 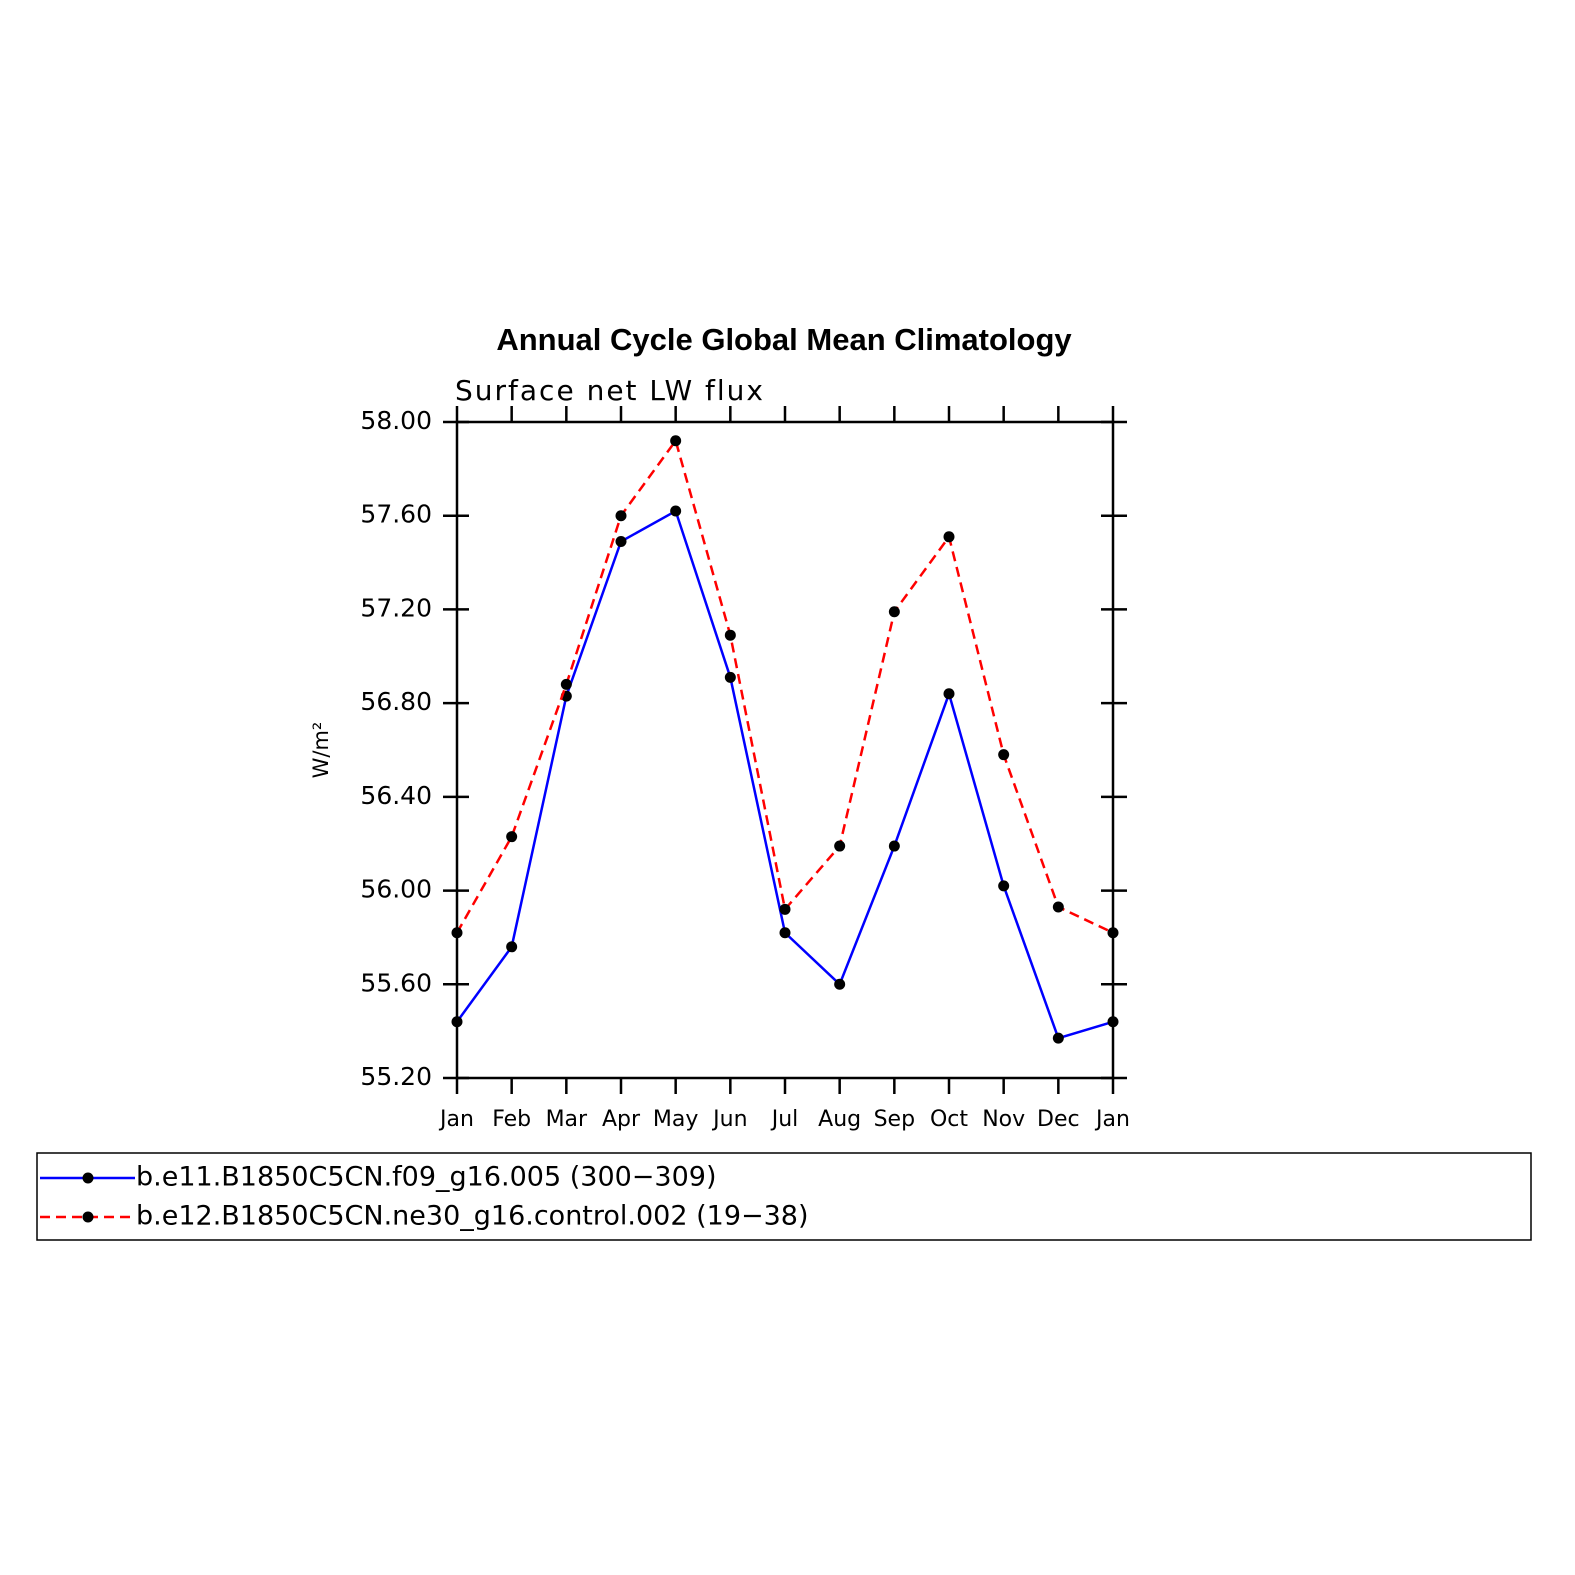 What do you see at coordinates (610, 390) in the screenshot?
I see `chart-subtitle: Surface net LW flux` at bounding box center [610, 390].